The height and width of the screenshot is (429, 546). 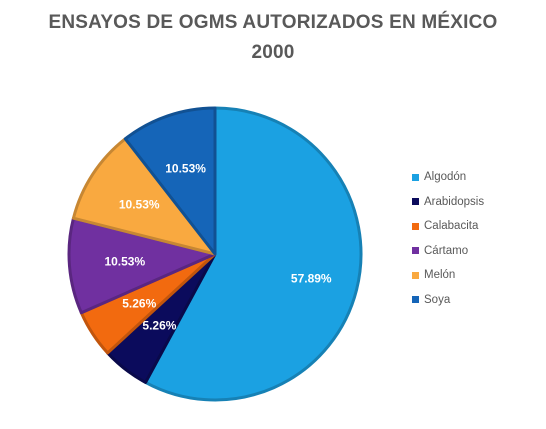 What do you see at coordinates (311, 278) in the screenshot?
I see `data-label-algodón: 57.89%` at bounding box center [311, 278].